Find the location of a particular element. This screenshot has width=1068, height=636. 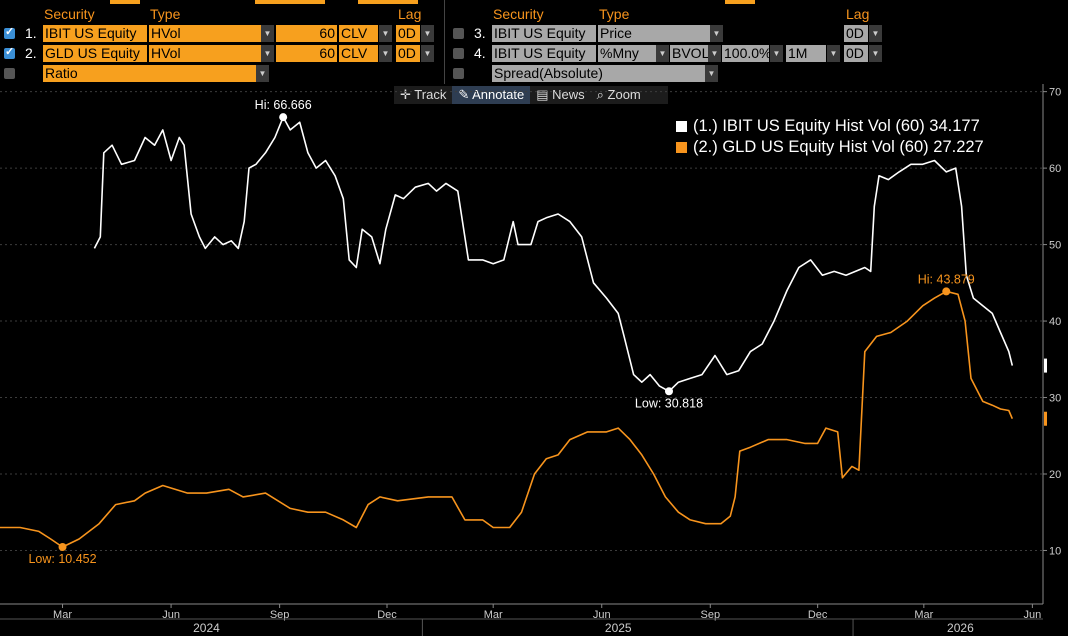

header-lag-left: Lag is located at coordinates (410, 14).